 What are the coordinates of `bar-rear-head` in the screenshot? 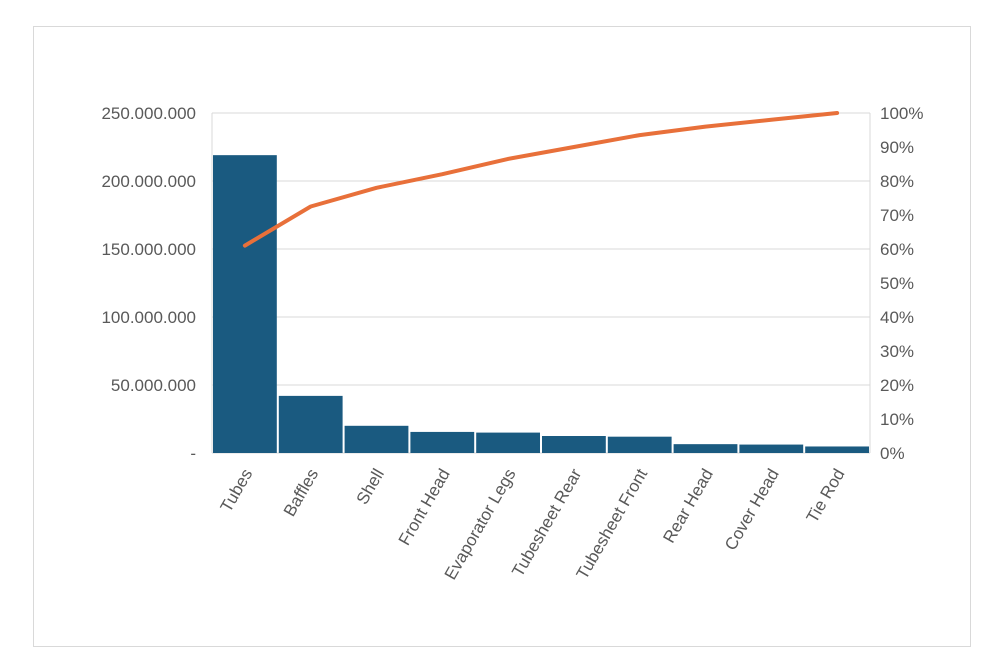 It's located at (705, 448).